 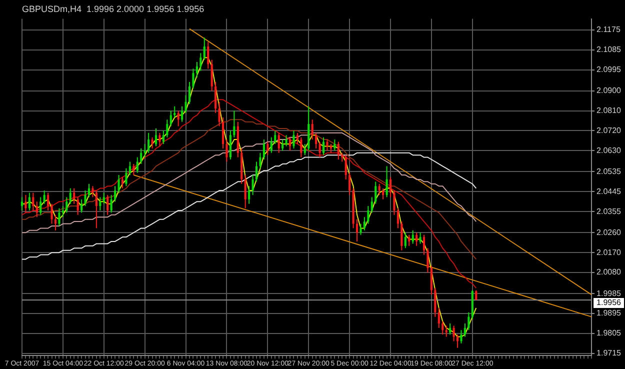 I want to click on y-tick-label: 2.0535, so click(x=609, y=171).